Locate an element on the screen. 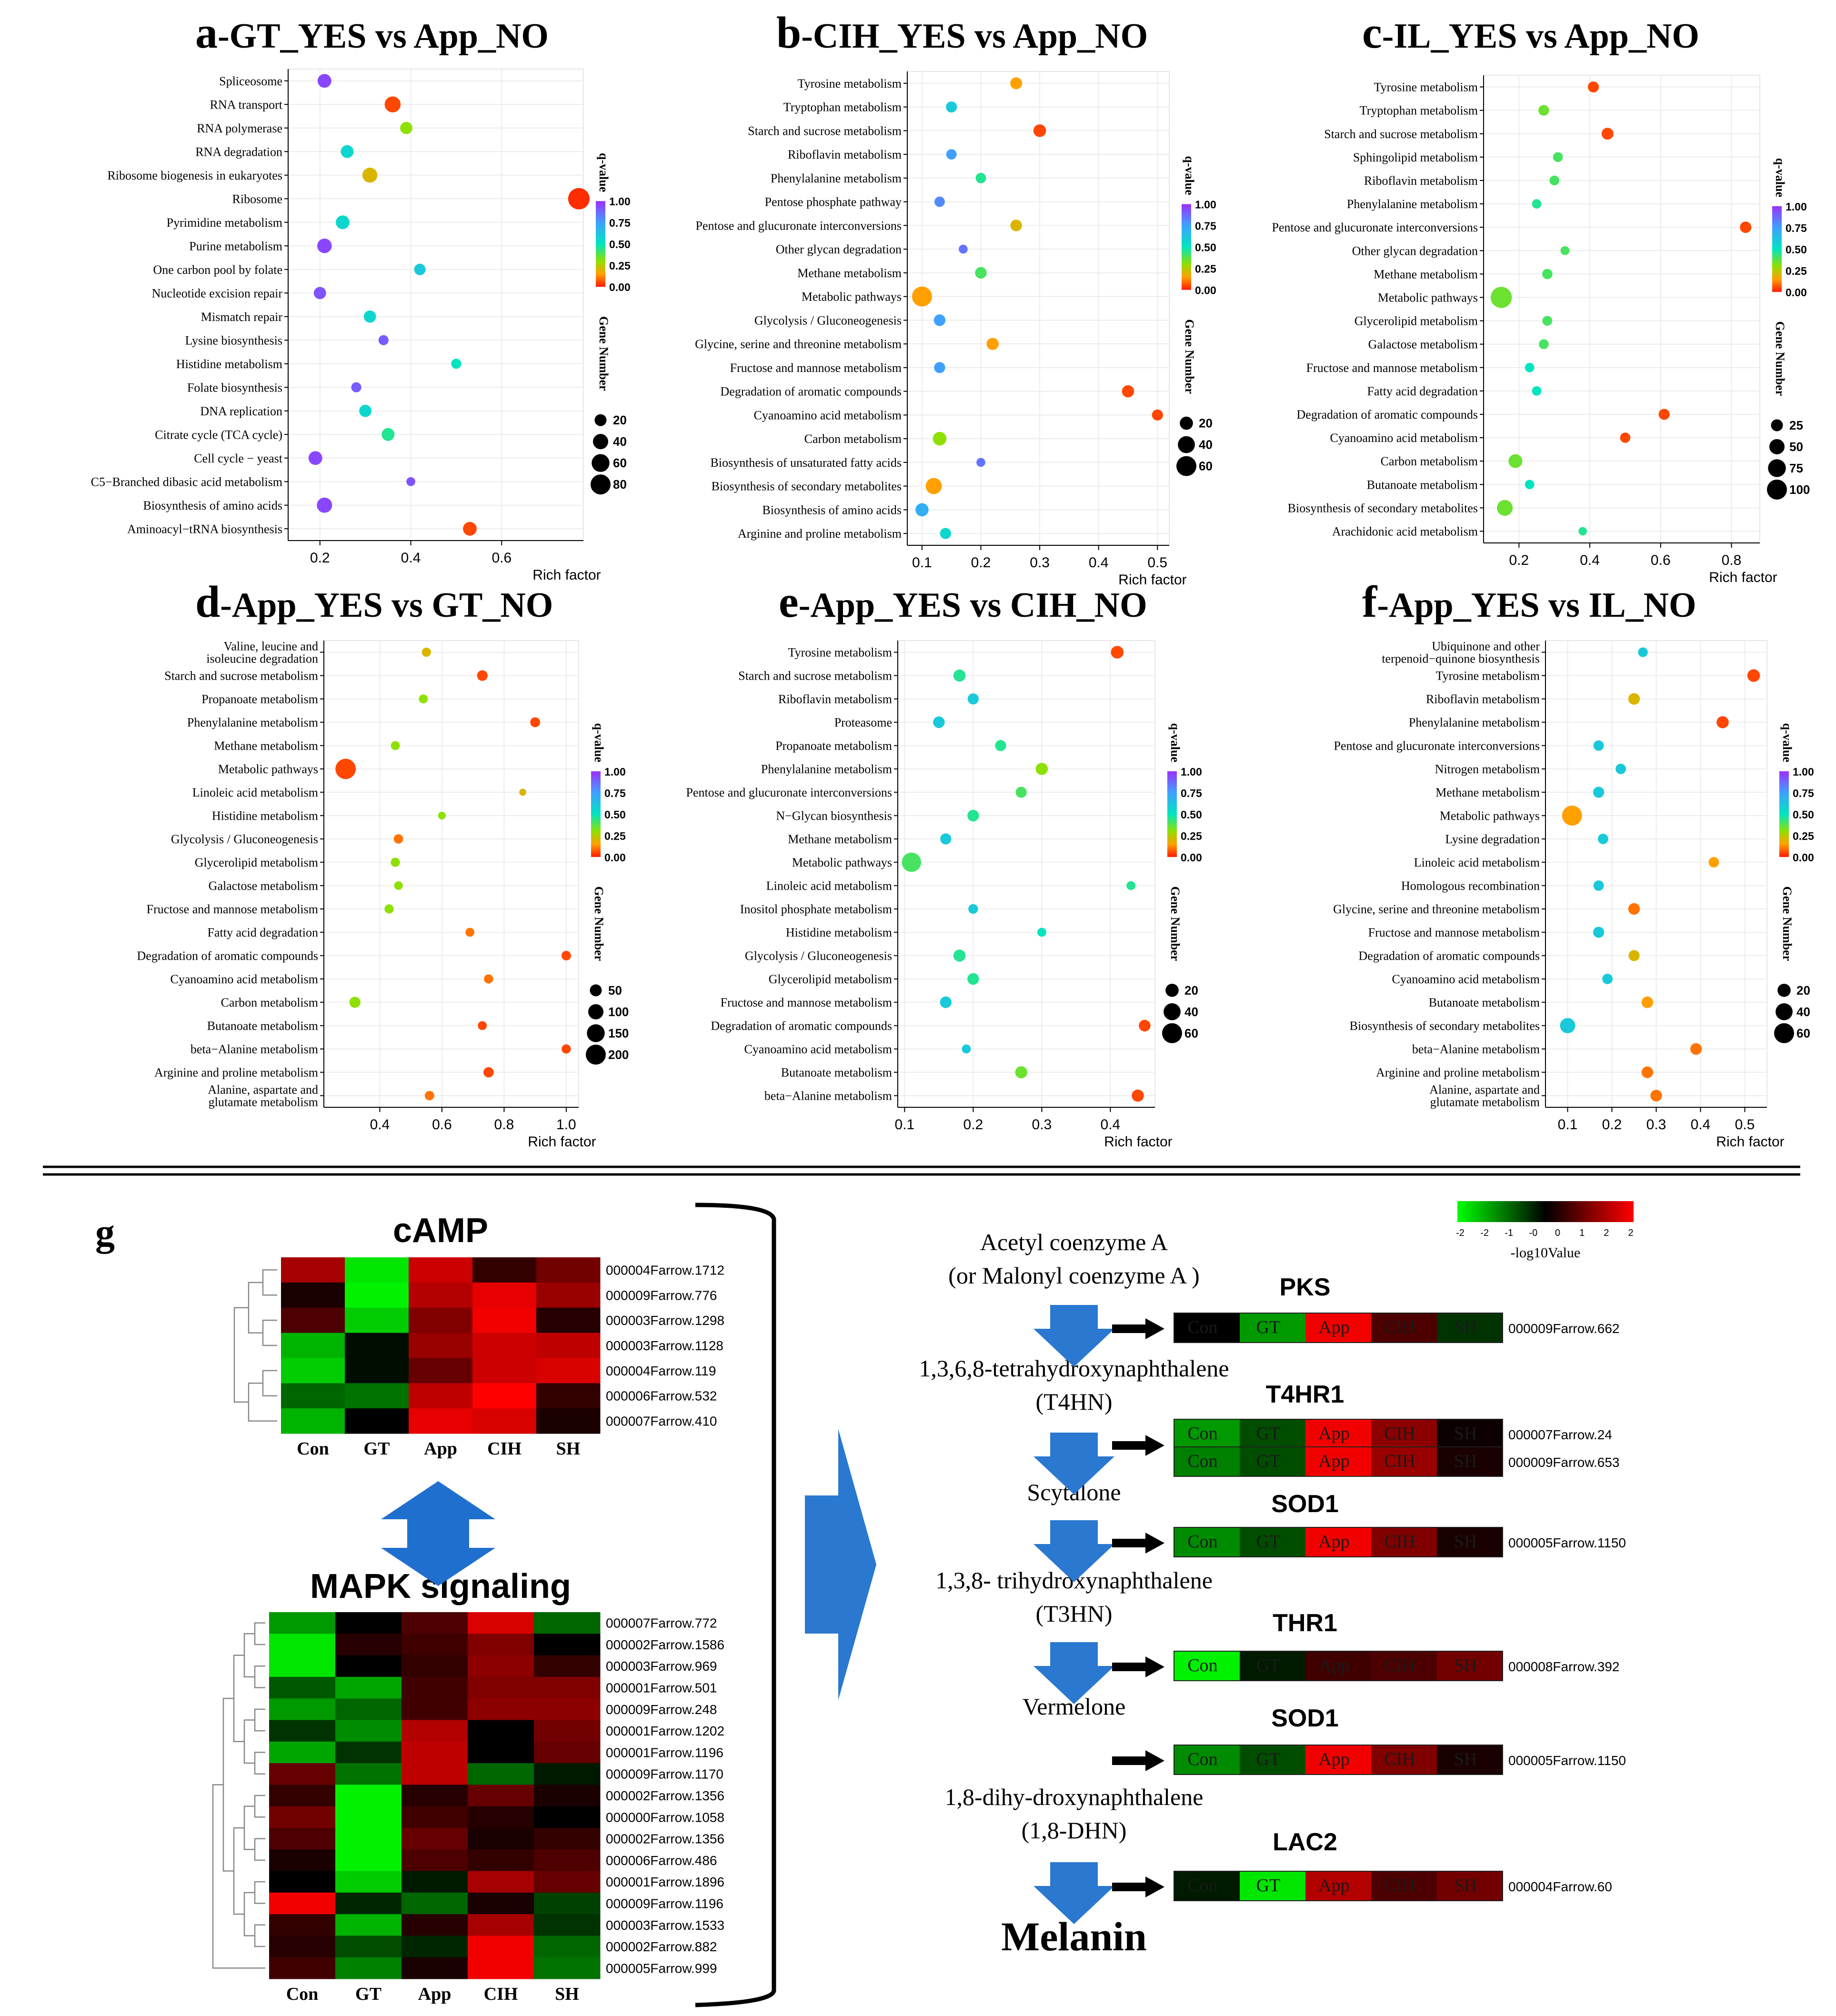 Image resolution: width=1836 pixels, height=2016 pixels. x-tick-label: 0.6 is located at coordinates (442, 1125).